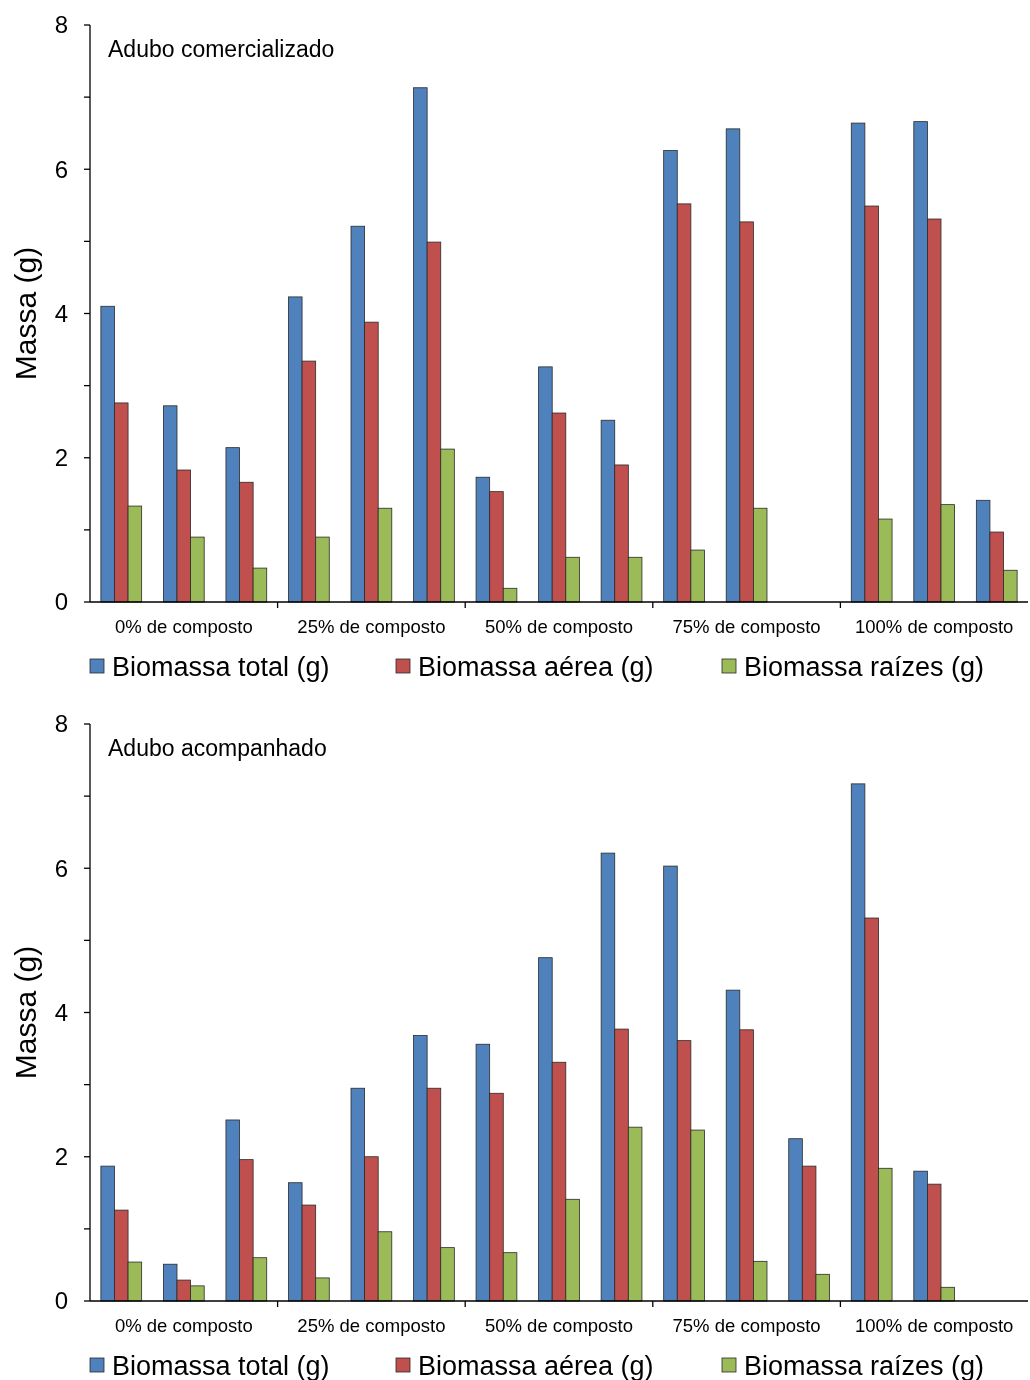 The height and width of the screenshot is (1380, 1030). I want to click on legend-label: Biomassa total (g), so click(221, 667).